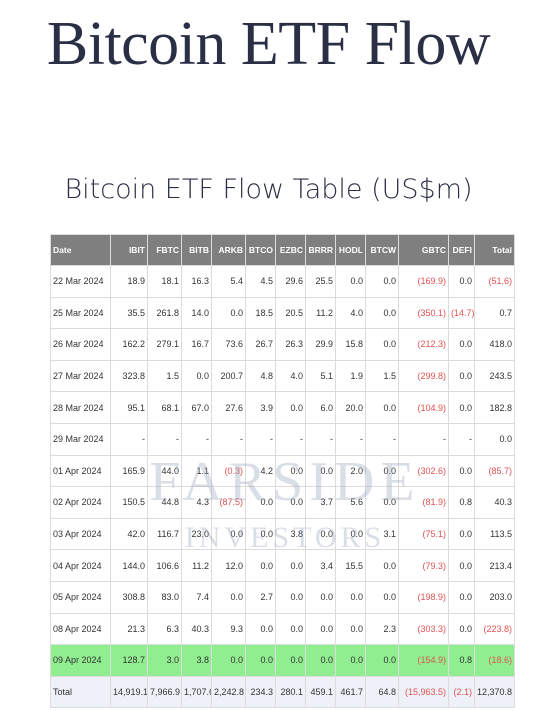 Image resolution: width=537 pixels, height=711 pixels. I want to click on flow-value-cell: (79.3), so click(423, 565).